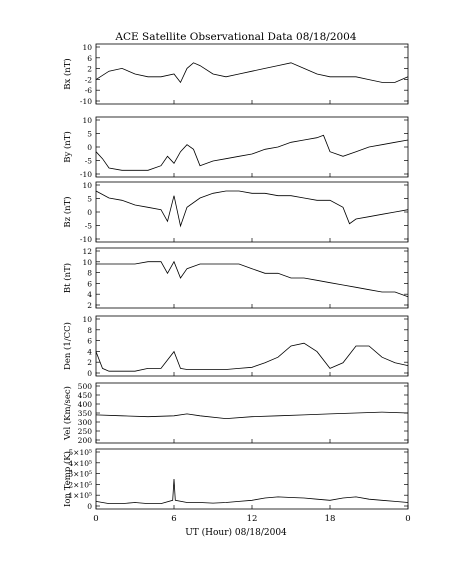 The width and height of the screenshot is (453, 566). I want to click on y-axis-label: Bz (nT), so click(67, 211).